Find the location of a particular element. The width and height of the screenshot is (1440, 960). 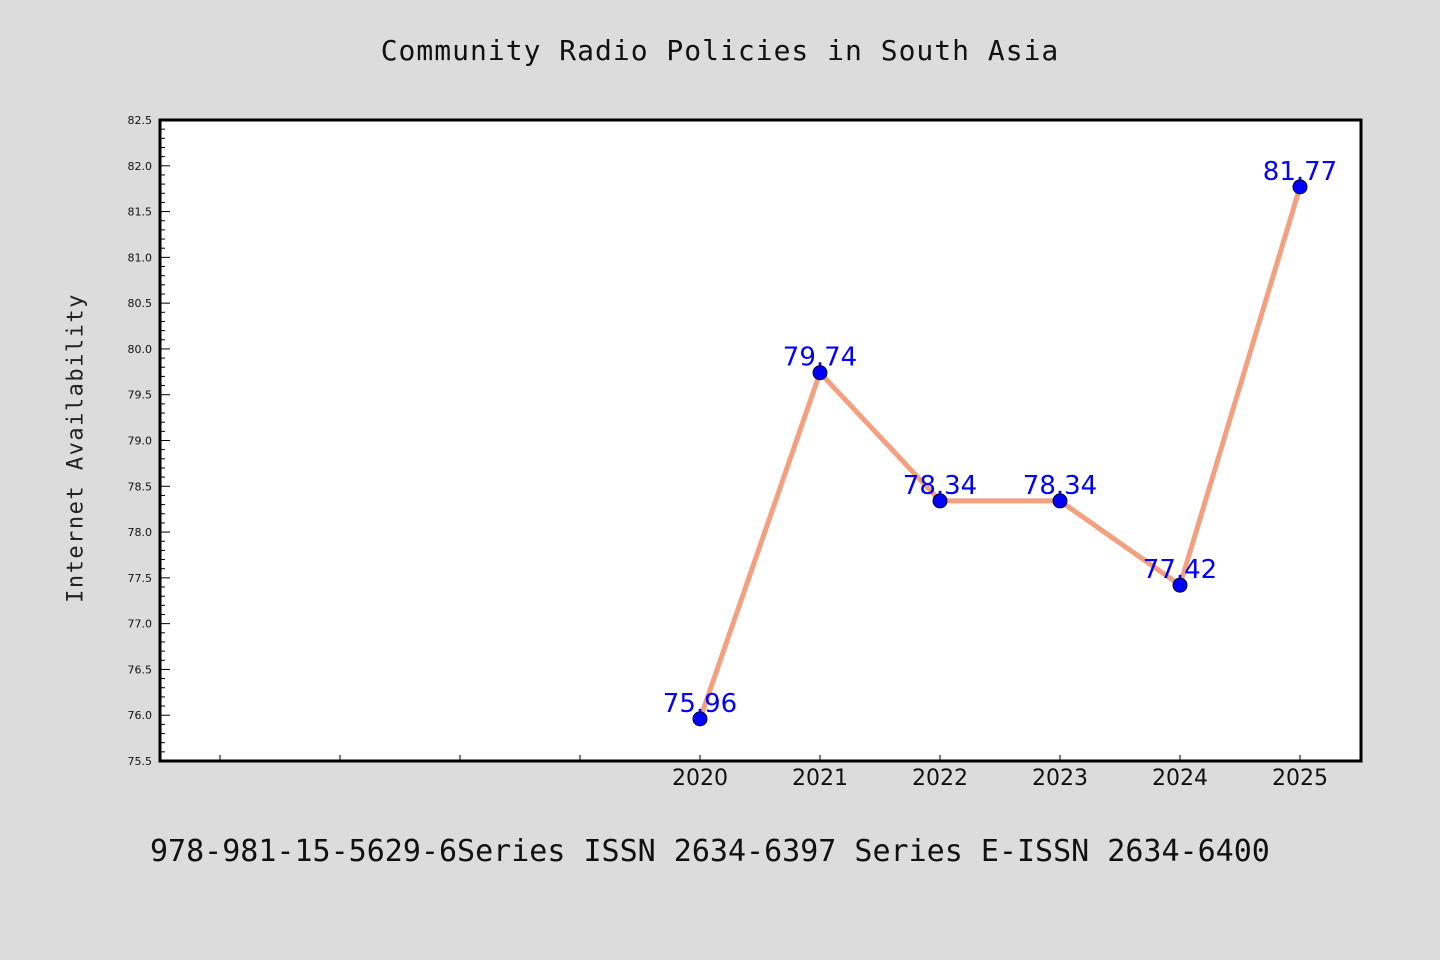

data-label: 79.74 is located at coordinates (820, 358).